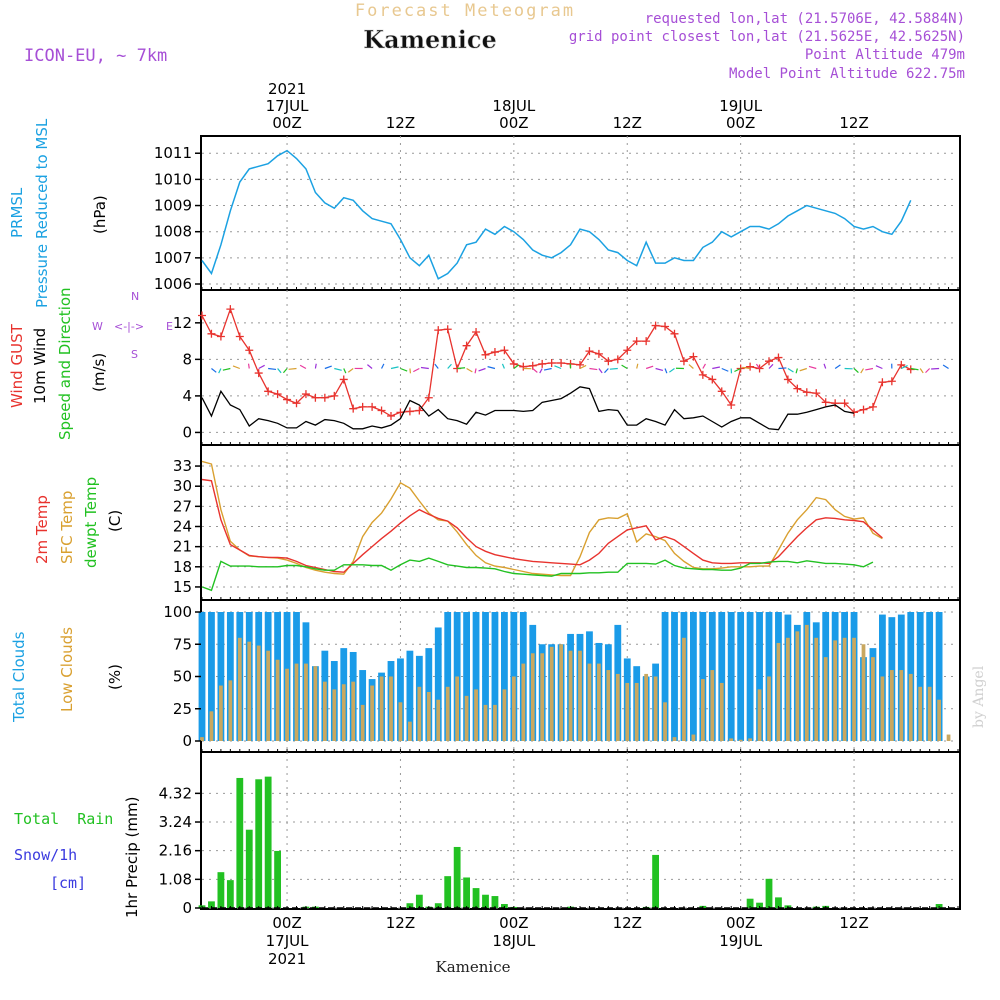 The image size is (1000, 1000). I want to click on compass-s: S, so click(134, 354).